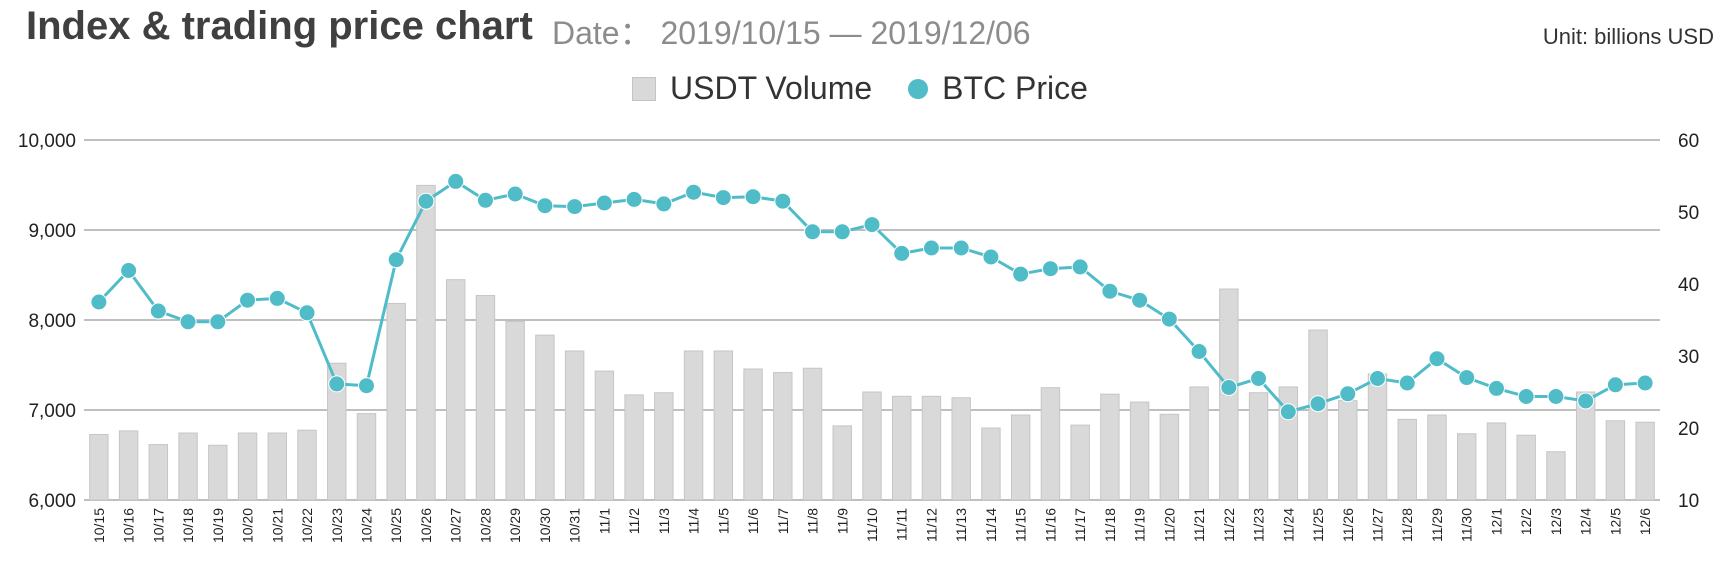  What do you see at coordinates (1586, 521) in the screenshot?
I see `x-tick-label: 12/4` at bounding box center [1586, 521].